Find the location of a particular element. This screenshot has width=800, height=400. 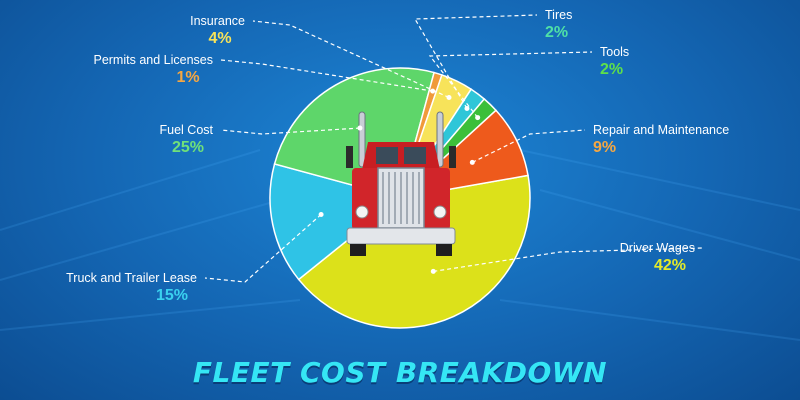

truck-icon is located at coordinates (401, 183).